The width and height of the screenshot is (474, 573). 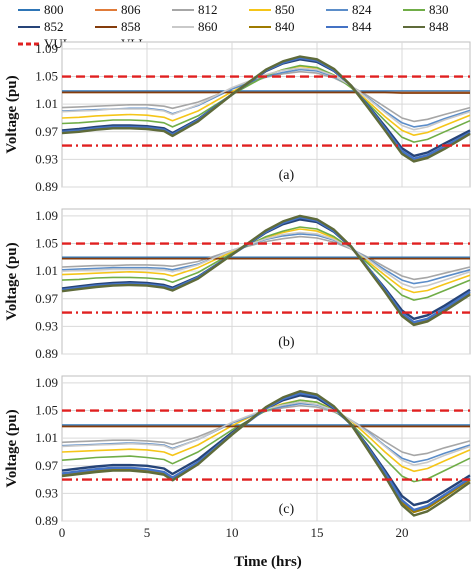 What do you see at coordinates (46, 76) in the screenshot?
I see `panel-a-ytick-label: 1.05` at bounding box center [46, 76].